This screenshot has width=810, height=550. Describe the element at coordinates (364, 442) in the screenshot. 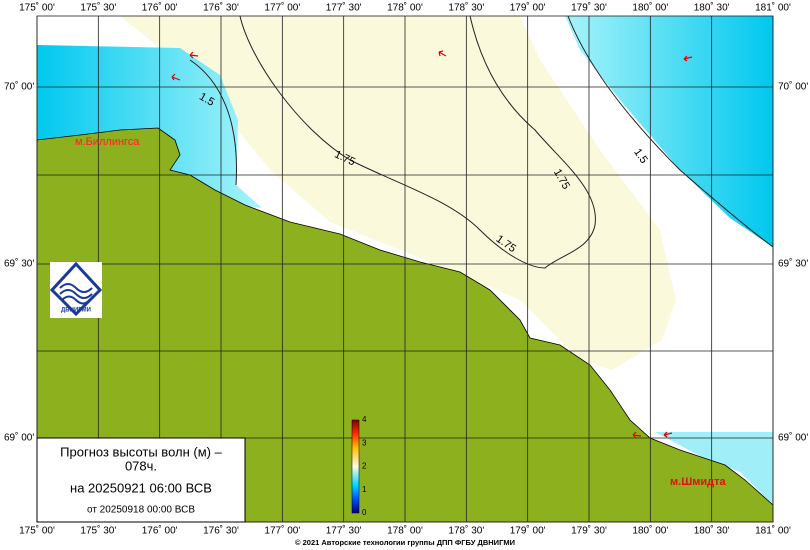

I see `colorbar-tick-label: 3` at that location.